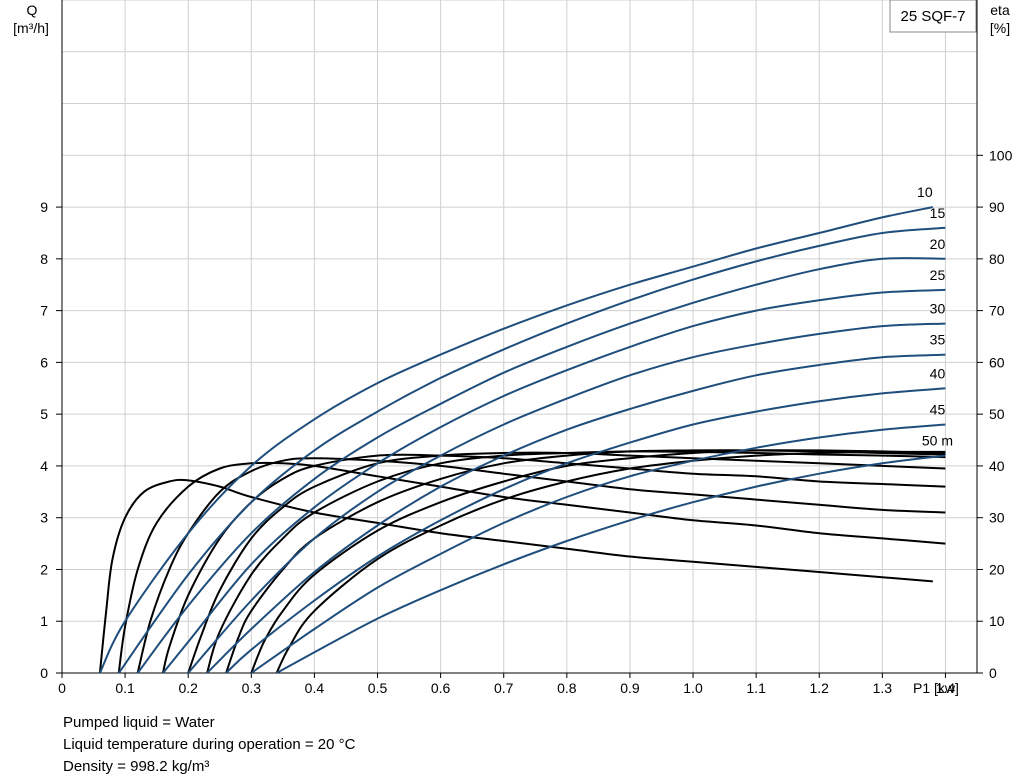 The width and height of the screenshot is (1024, 781). Describe the element at coordinates (693, 688) in the screenshot. I see `x-tick-label: 1.0` at that location.